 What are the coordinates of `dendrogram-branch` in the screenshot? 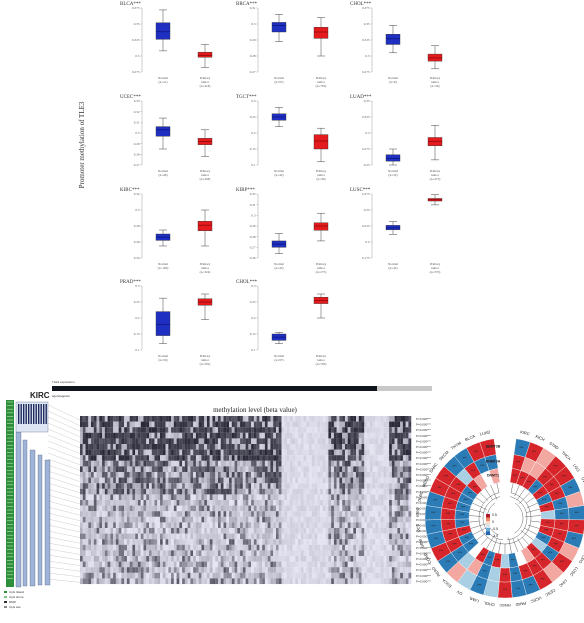 It's located at (532, 516).